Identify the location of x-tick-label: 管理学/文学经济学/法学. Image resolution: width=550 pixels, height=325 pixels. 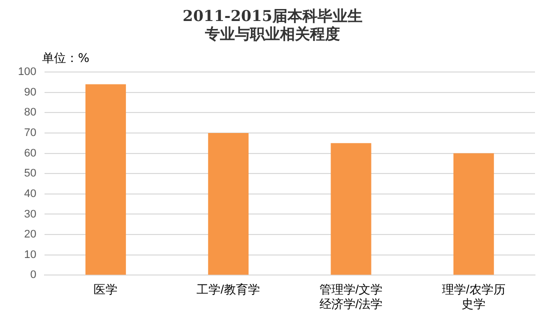
(351, 297).